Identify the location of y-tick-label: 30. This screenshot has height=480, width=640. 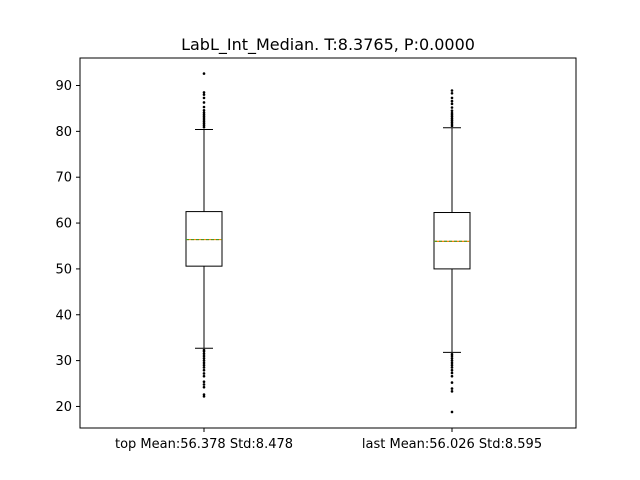
(63, 361).